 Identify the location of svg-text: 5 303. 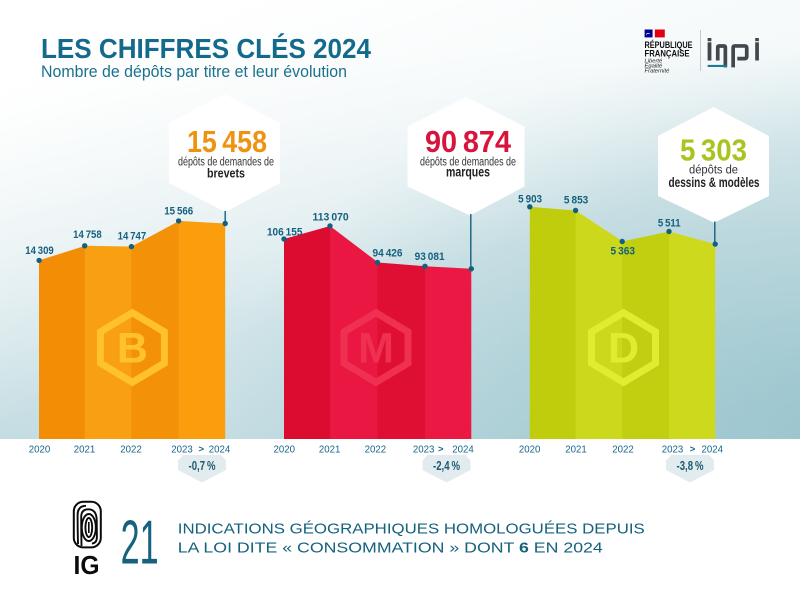
(713, 150).